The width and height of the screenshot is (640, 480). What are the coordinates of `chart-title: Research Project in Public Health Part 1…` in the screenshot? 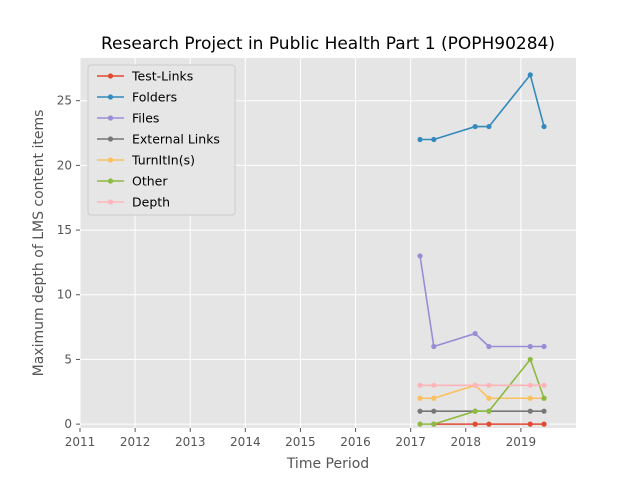 It's located at (328, 44).